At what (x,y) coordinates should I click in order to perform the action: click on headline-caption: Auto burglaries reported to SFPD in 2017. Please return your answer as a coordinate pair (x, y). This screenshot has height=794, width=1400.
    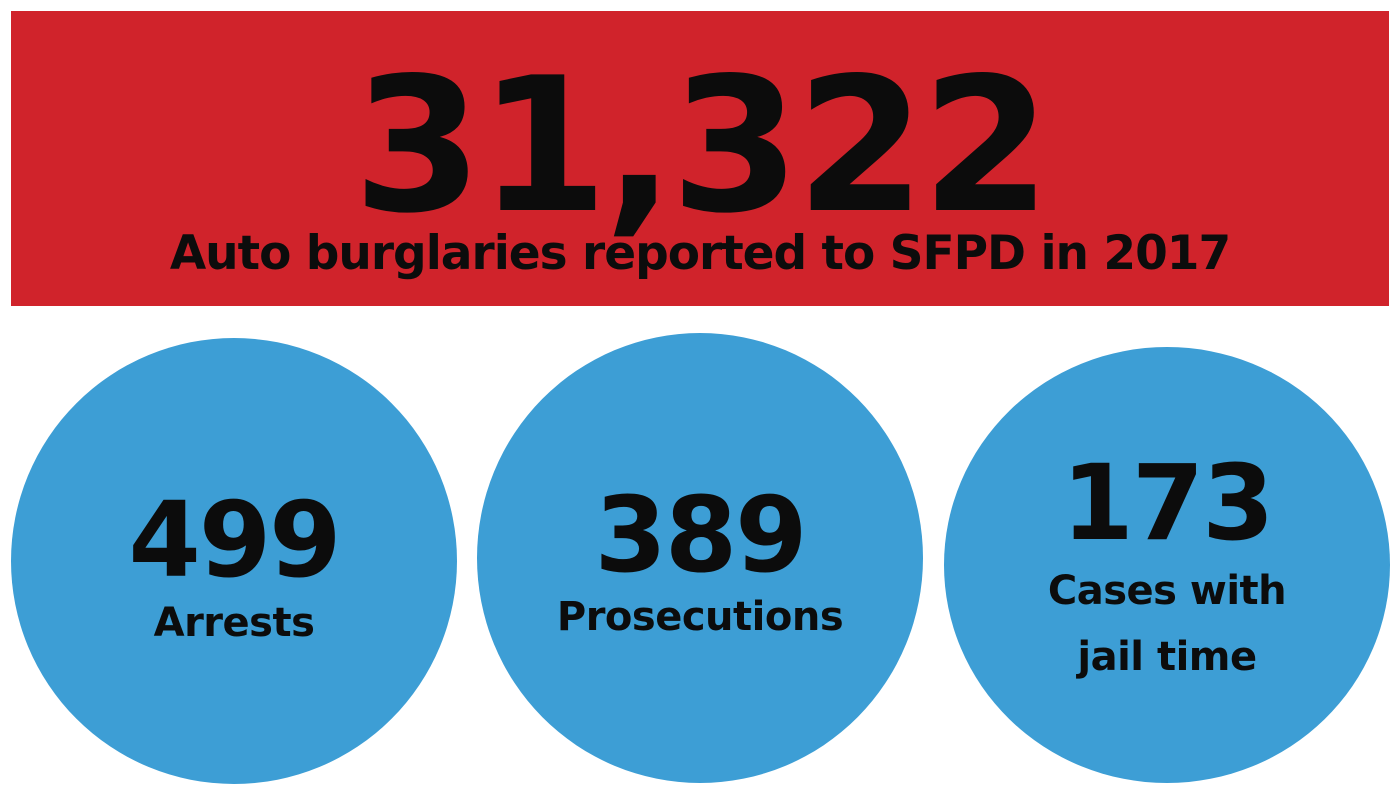
    Looking at the image, I should click on (700, 253).